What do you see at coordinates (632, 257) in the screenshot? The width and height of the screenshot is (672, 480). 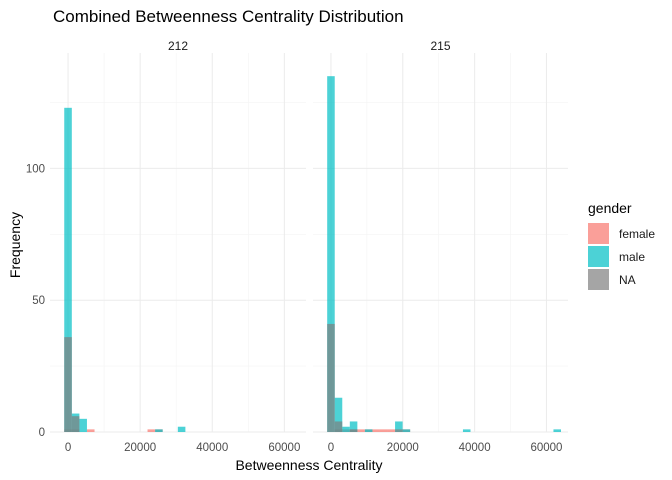 I see `legend-label: male` at bounding box center [632, 257].